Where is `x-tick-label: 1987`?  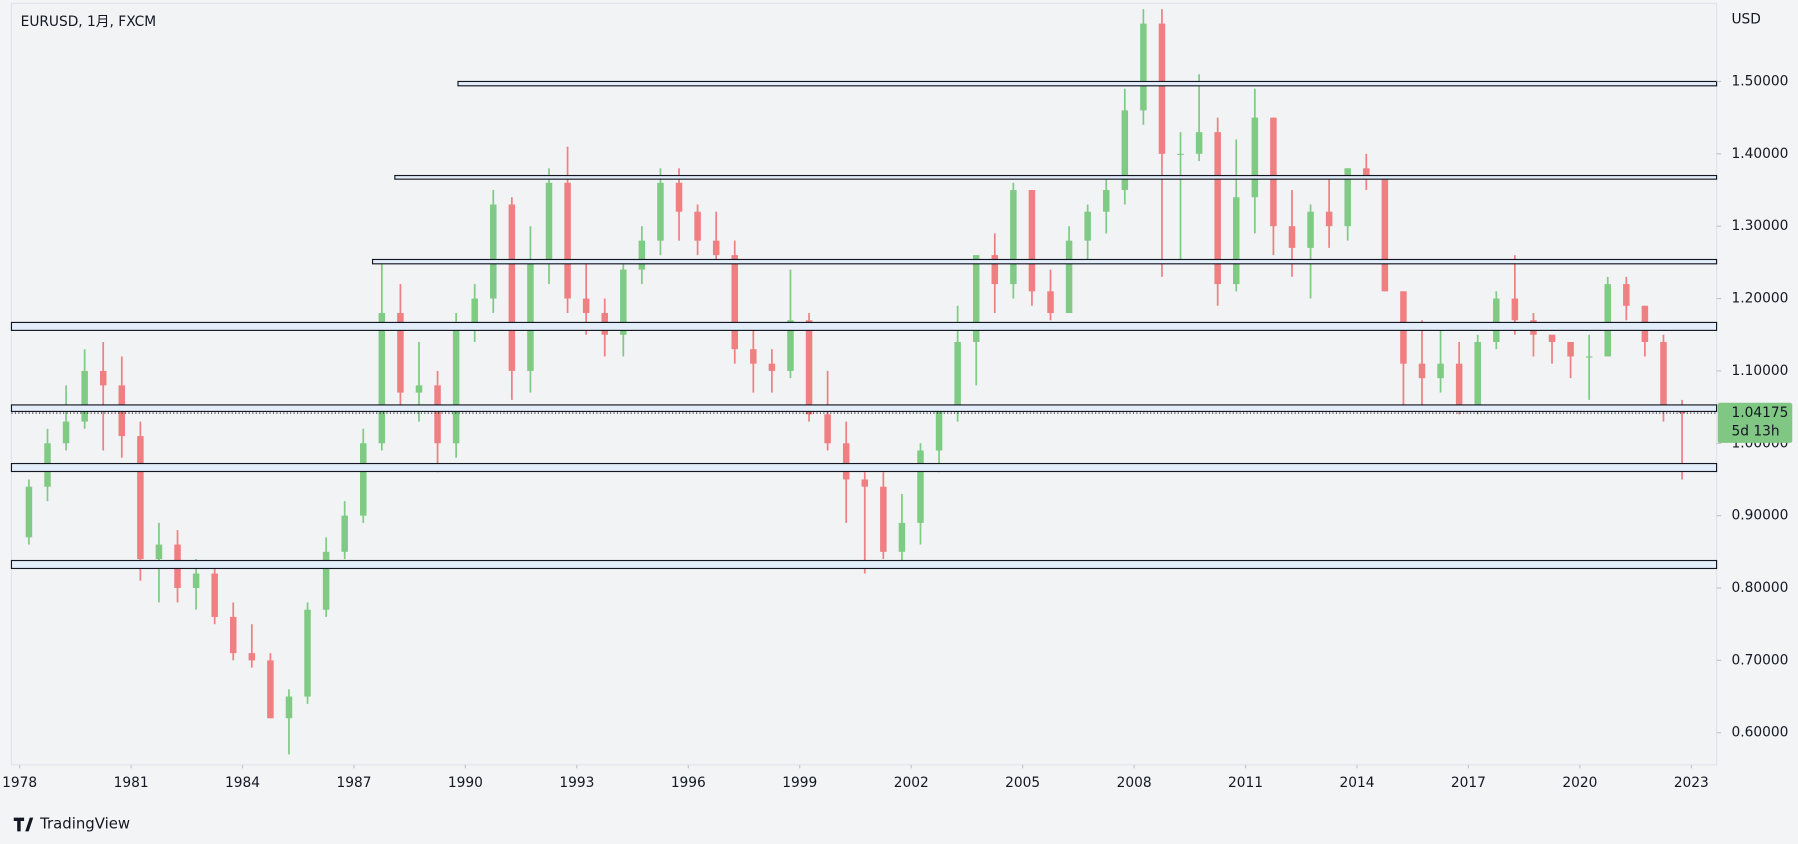
x-tick-label: 1987 is located at coordinates (353, 783).